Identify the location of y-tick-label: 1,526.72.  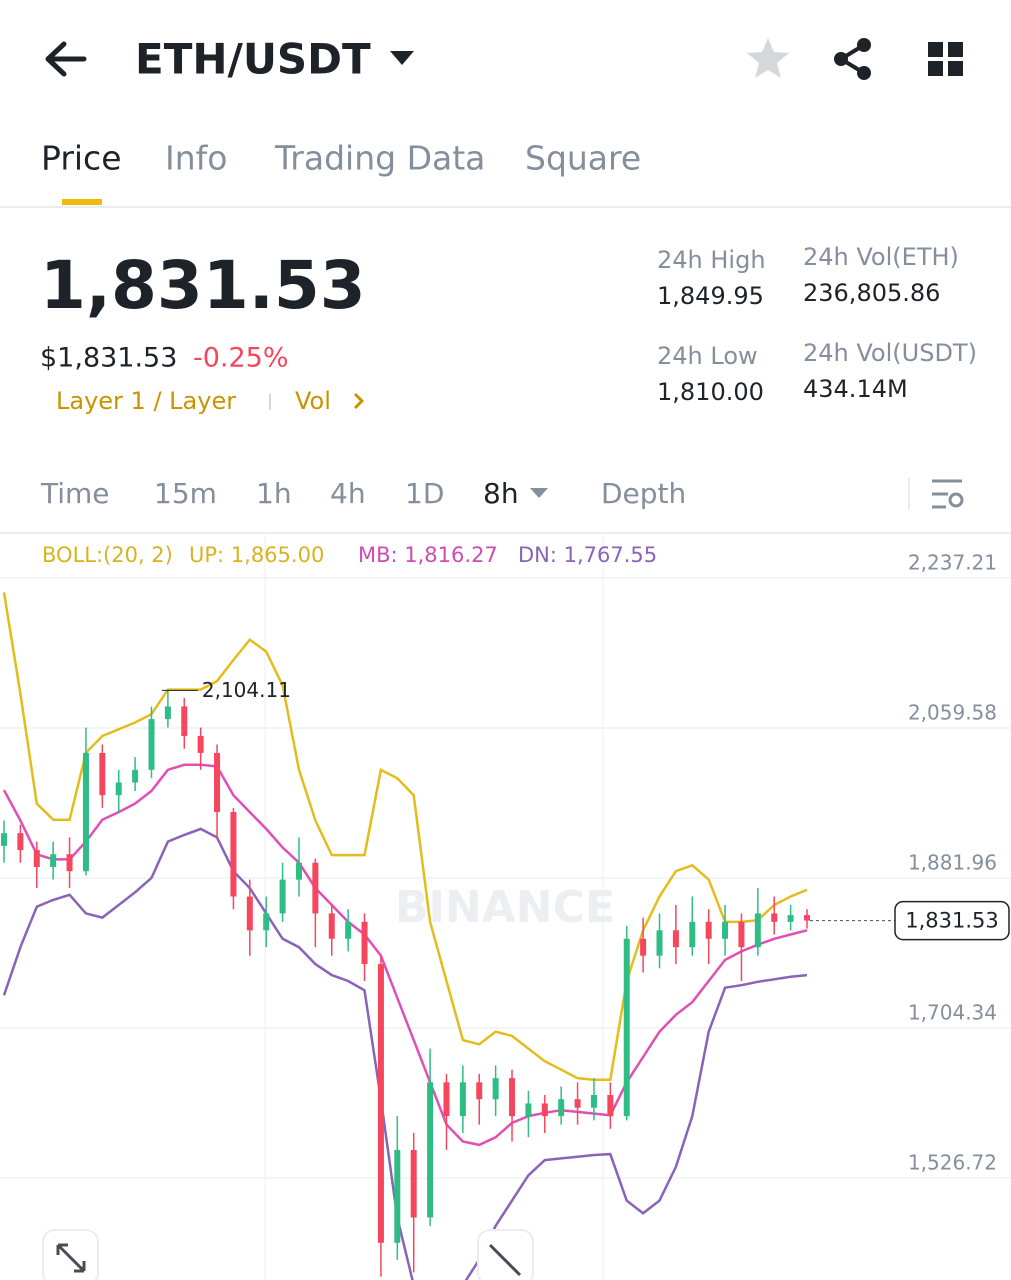
(952, 1163).